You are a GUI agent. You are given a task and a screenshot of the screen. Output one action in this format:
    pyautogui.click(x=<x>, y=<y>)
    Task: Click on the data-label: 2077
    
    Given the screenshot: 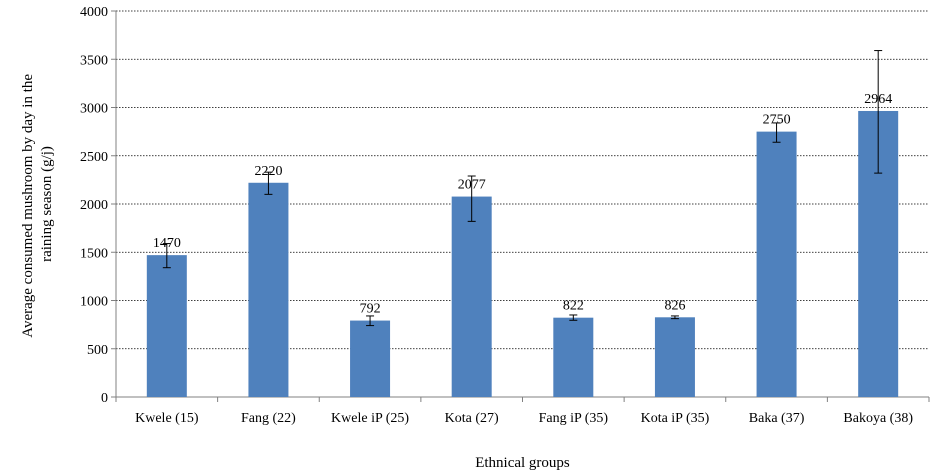 What is the action you would take?
    pyautogui.click(x=472, y=185)
    